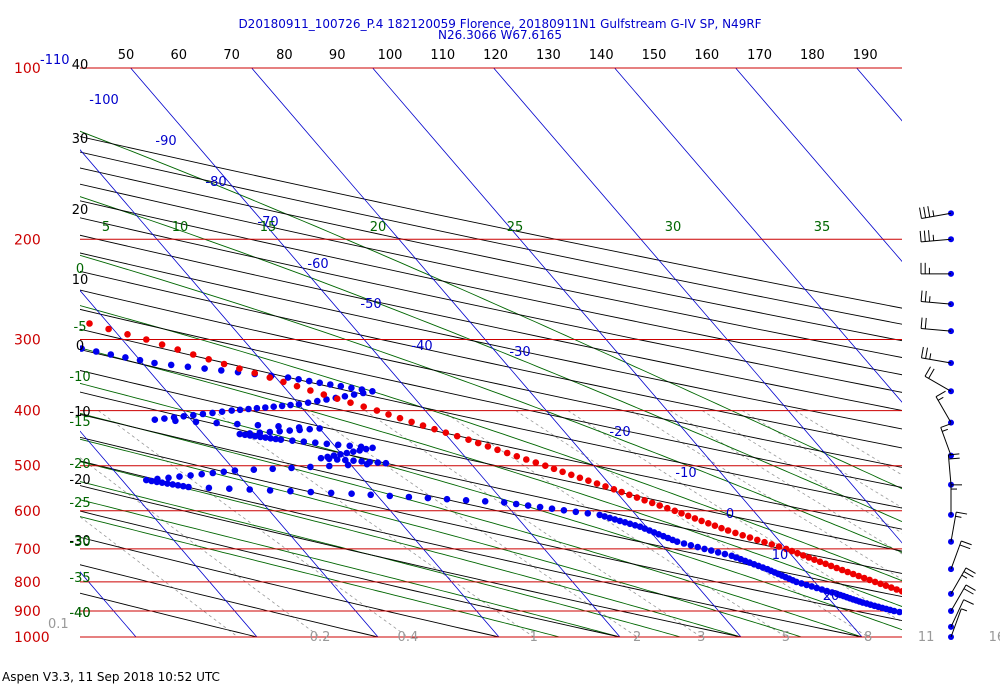 The image size is (1000, 700). What do you see at coordinates (27, 550) in the screenshot?
I see `pressure-label: 700` at bounding box center [27, 550].